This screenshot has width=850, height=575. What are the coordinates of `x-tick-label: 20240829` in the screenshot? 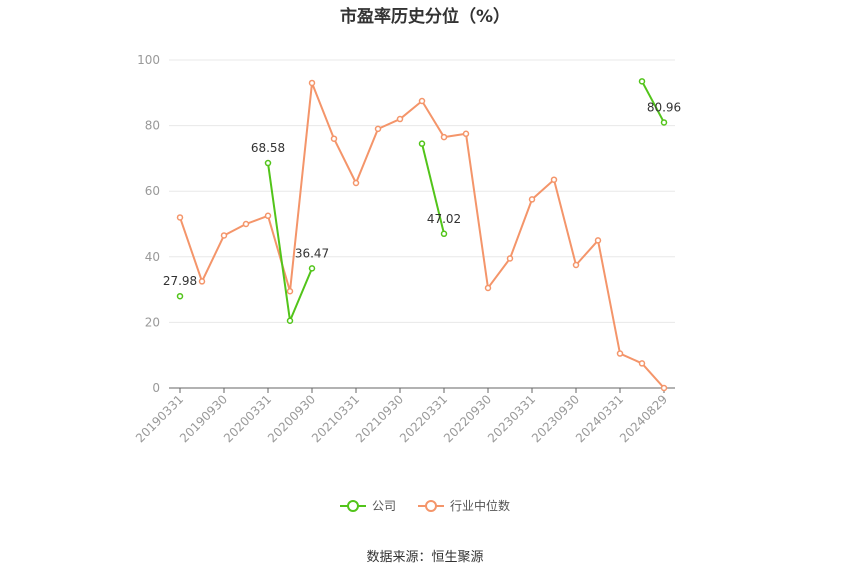 It's located at (643, 418).